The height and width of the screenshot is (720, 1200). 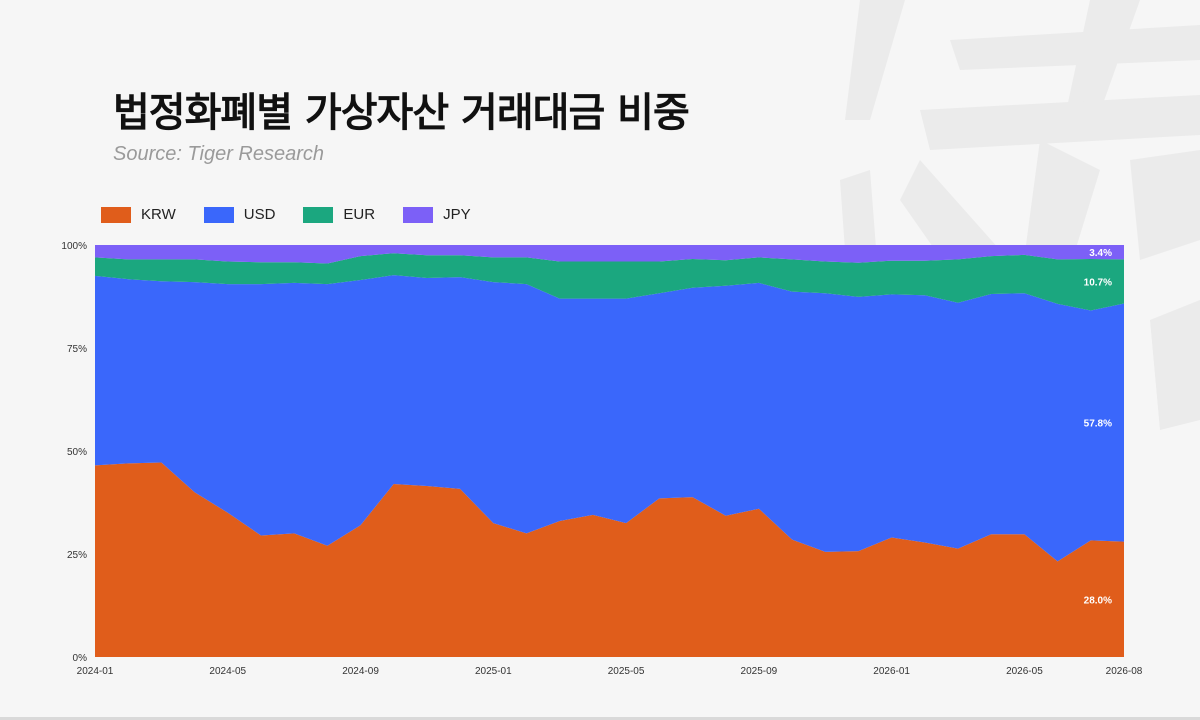 What do you see at coordinates (218, 214) in the screenshot?
I see `legend-swatch-usd` at bounding box center [218, 214].